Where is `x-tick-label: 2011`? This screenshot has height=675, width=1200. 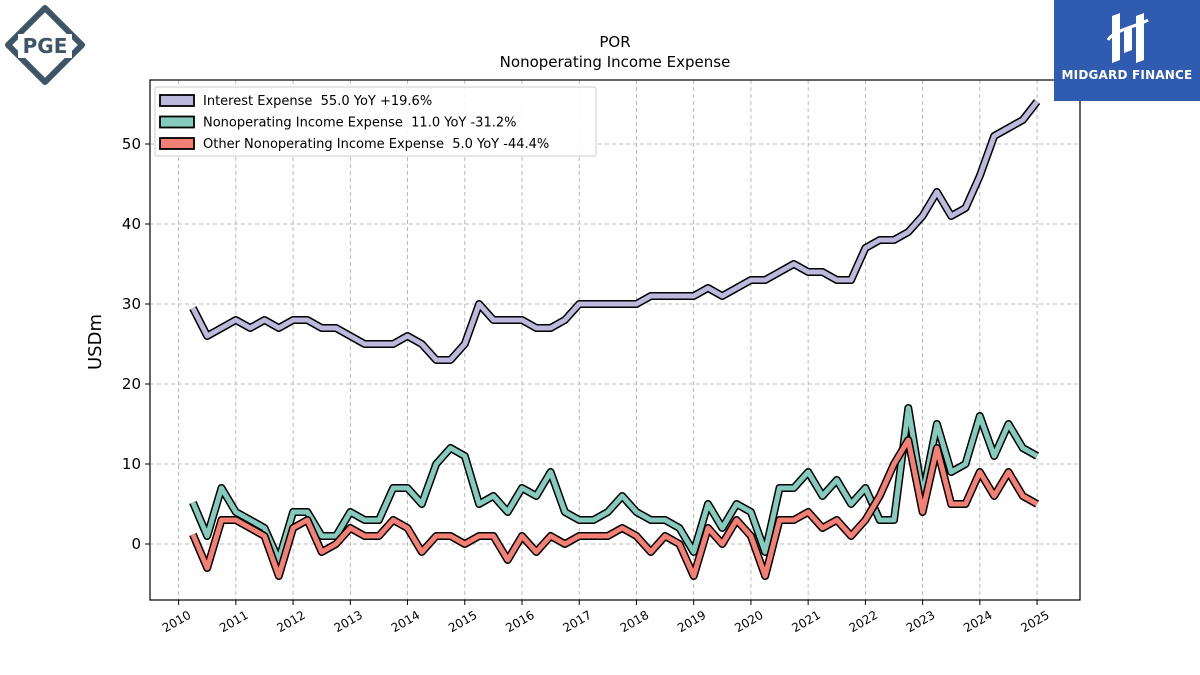 x-tick-label: 2011 is located at coordinates (233, 621).